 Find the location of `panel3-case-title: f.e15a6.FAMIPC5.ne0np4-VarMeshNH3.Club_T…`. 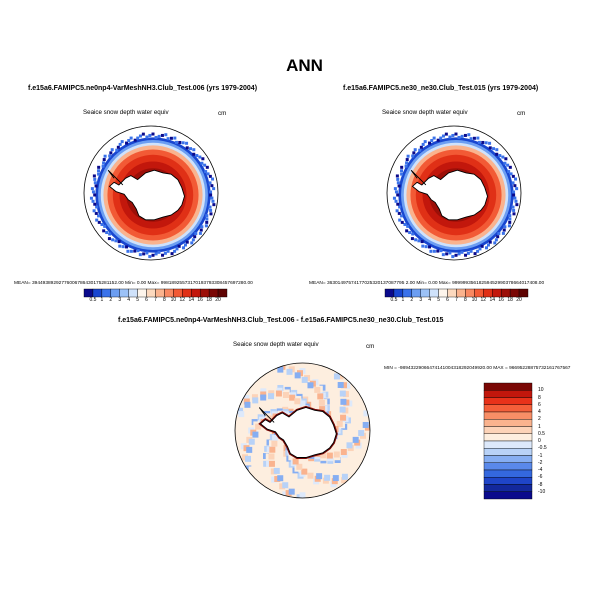

panel3-case-title: f.e15a6.FAMIPC5.ne0np4-VarMeshNH3.Club_T… is located at coordinates (281, 320).